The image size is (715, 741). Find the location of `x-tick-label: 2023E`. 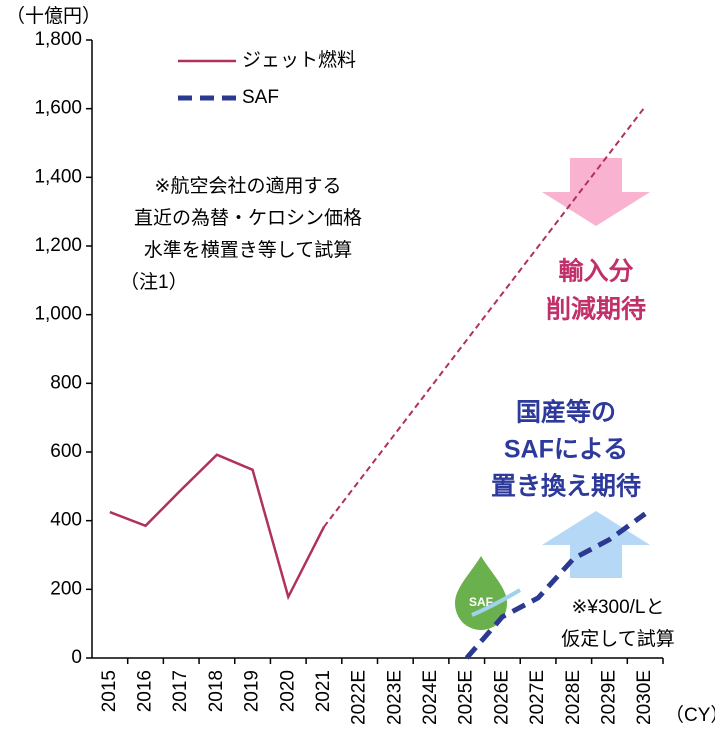

x-tick-label: 2023E is located at coordinates (394, 697).